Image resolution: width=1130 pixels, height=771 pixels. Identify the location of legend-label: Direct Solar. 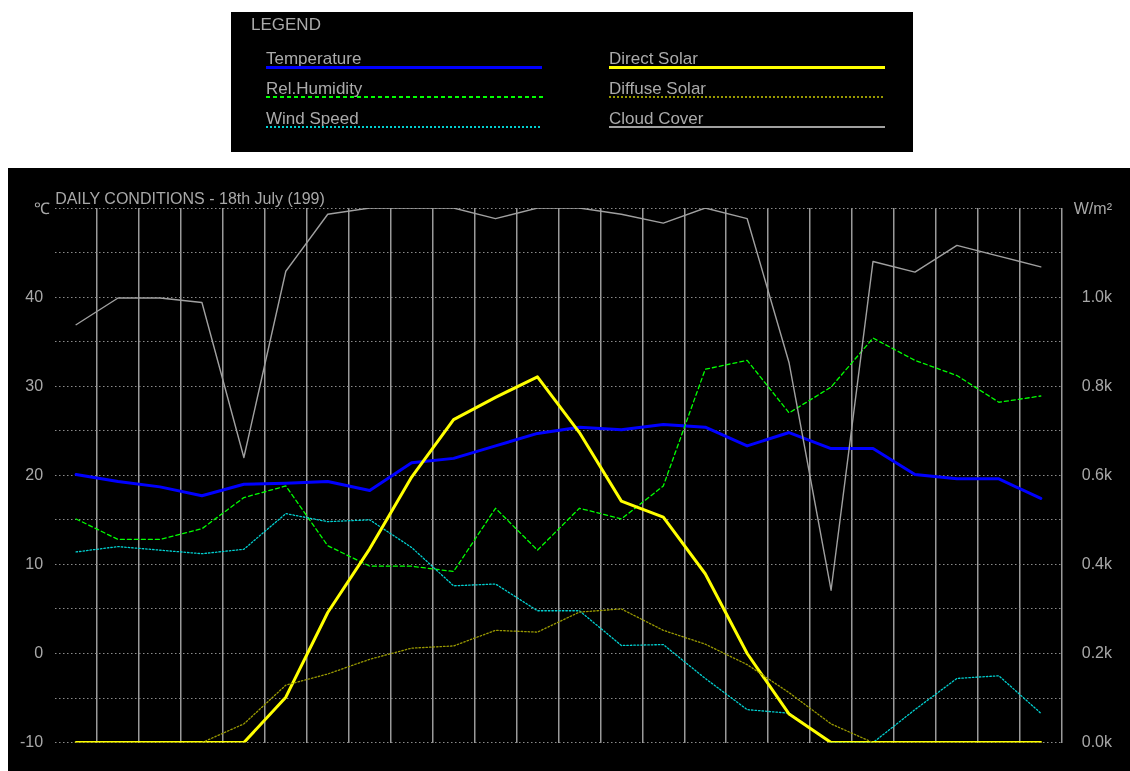
(654, 59).